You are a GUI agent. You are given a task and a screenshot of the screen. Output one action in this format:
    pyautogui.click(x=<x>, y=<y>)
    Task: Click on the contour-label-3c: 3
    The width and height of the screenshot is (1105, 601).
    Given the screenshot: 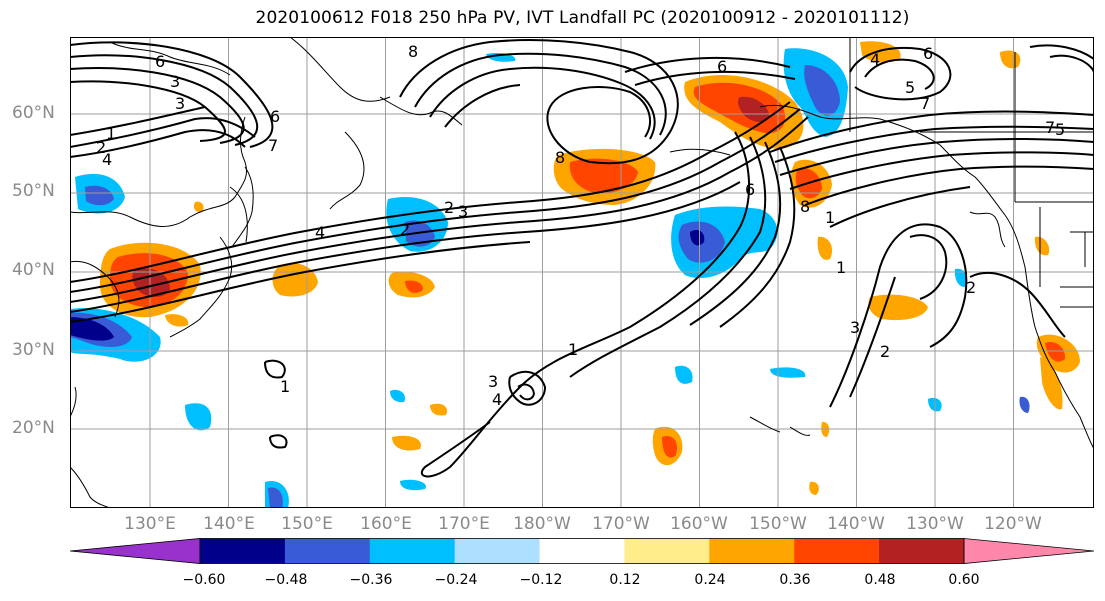 What is the action you would take?
    pyautogui.click(x=463, y=211)
    